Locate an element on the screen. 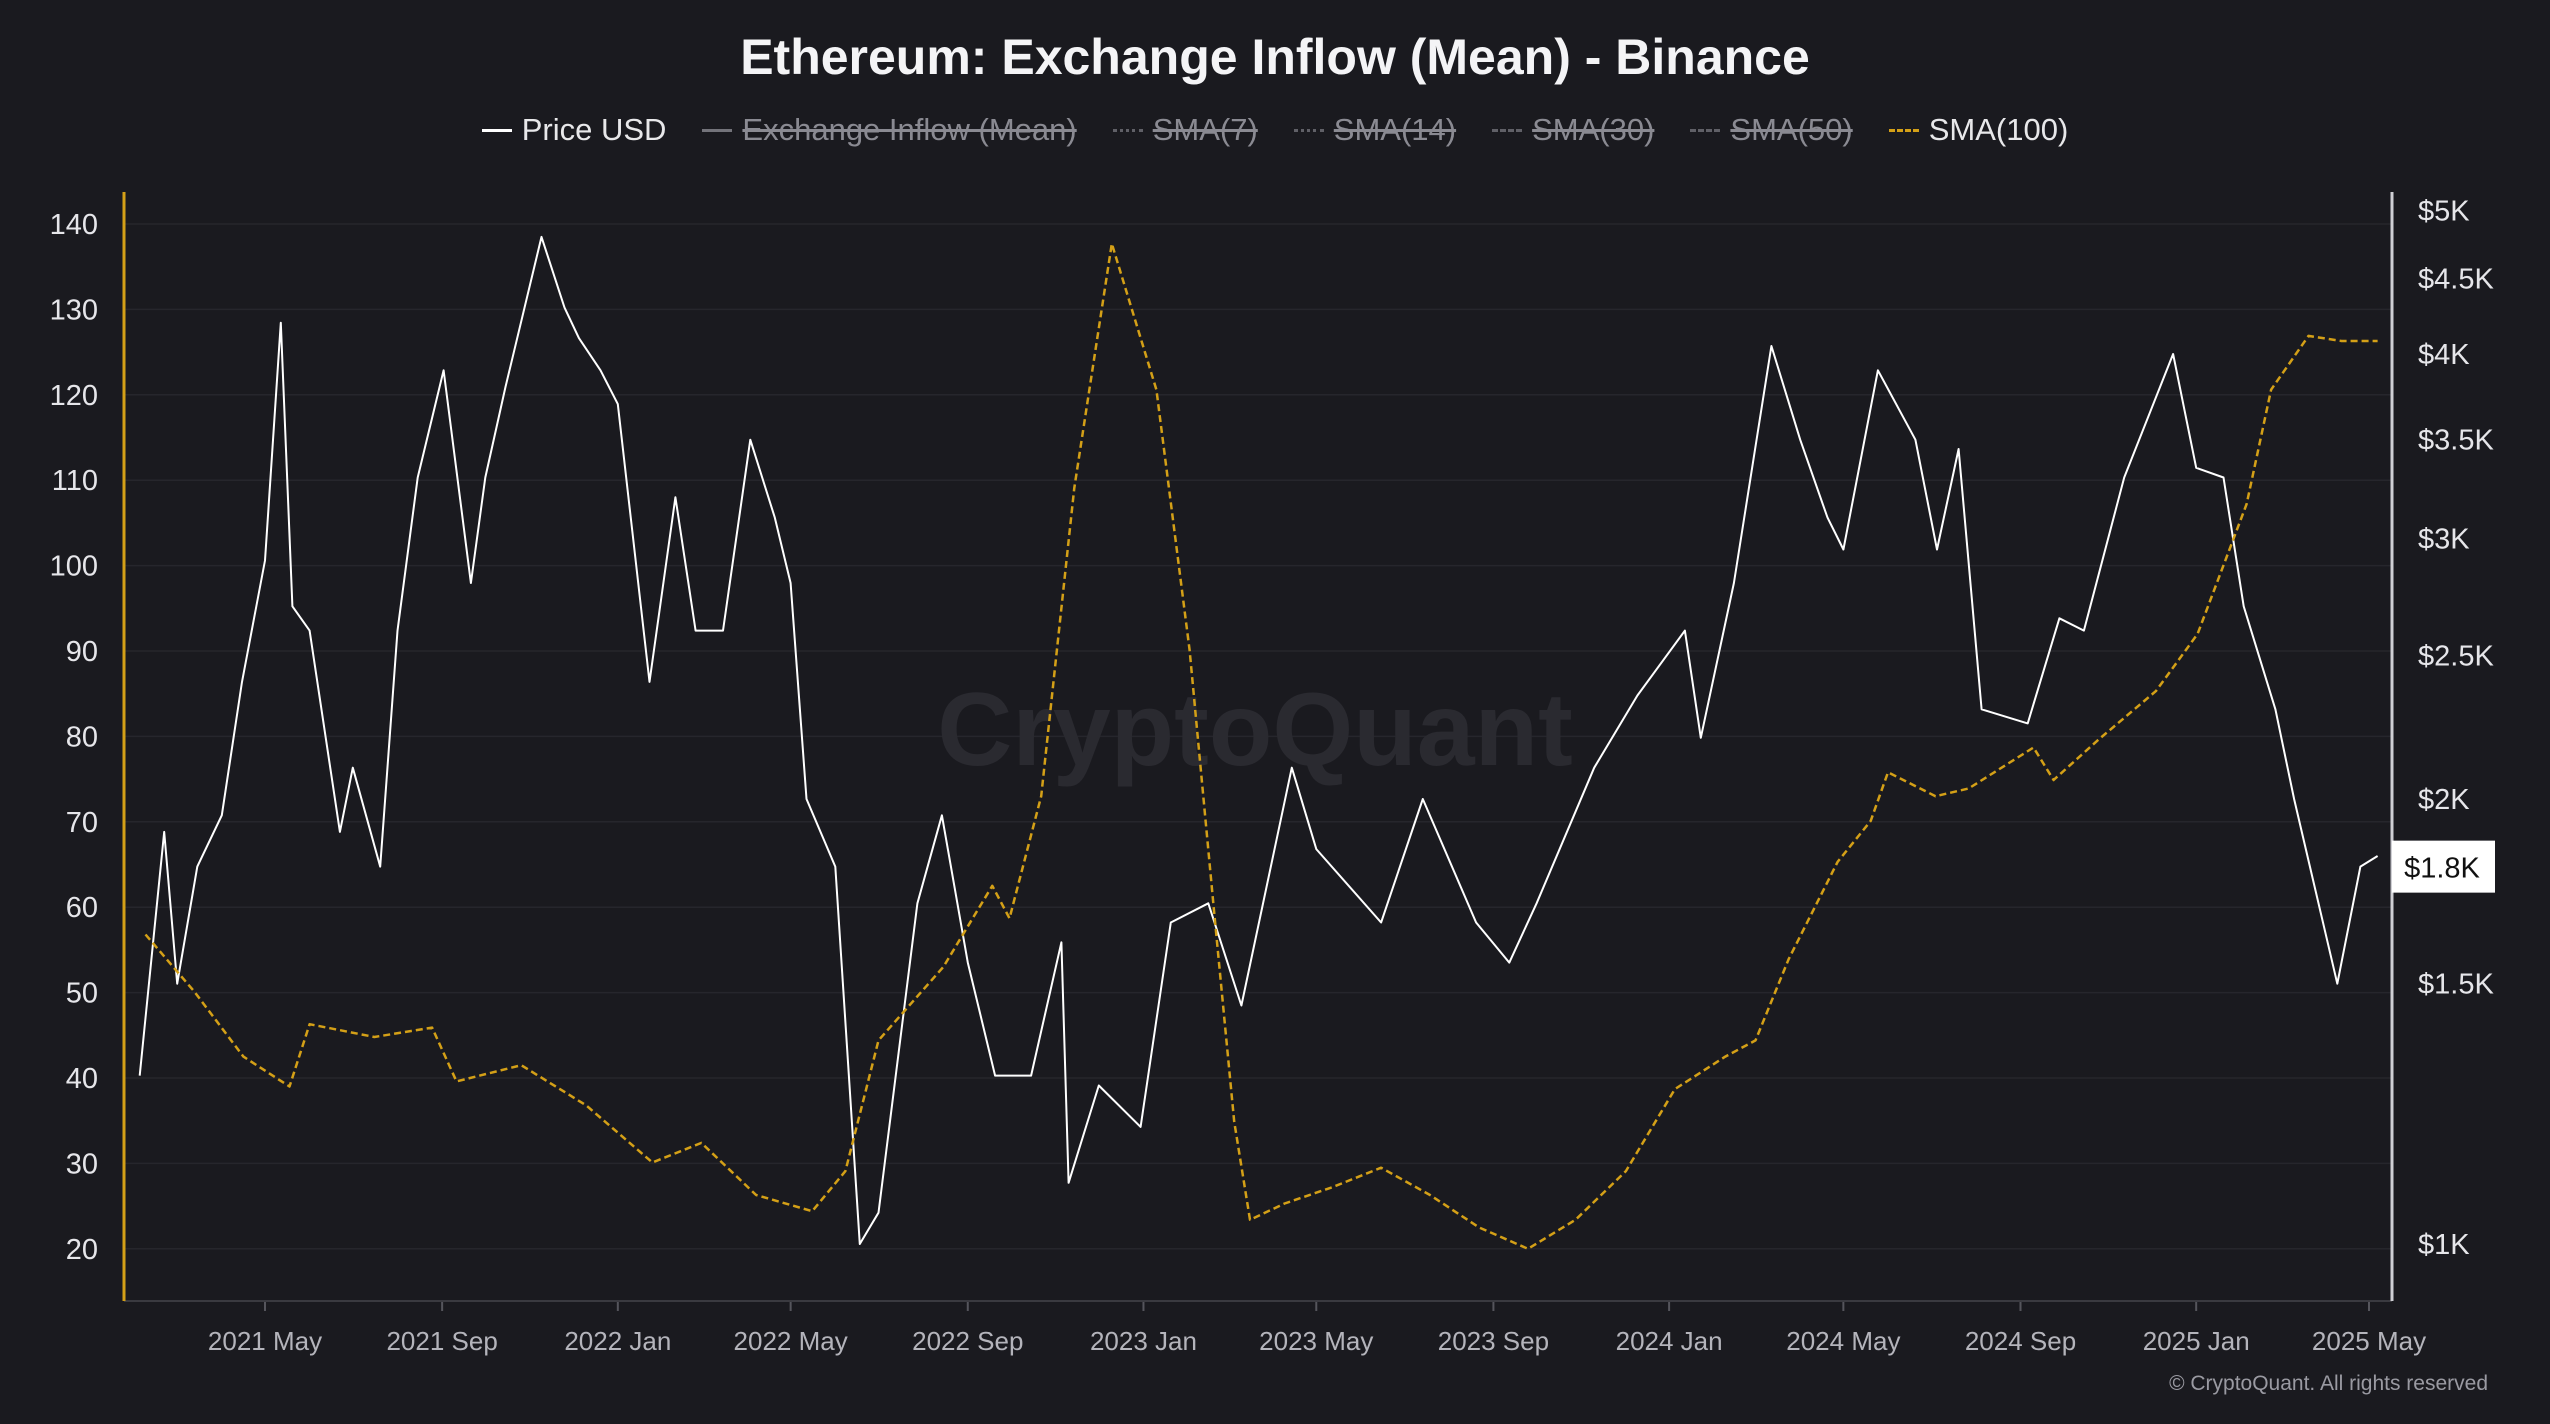  y-left-tick-label: 130 is located at coordinates (74, 310).